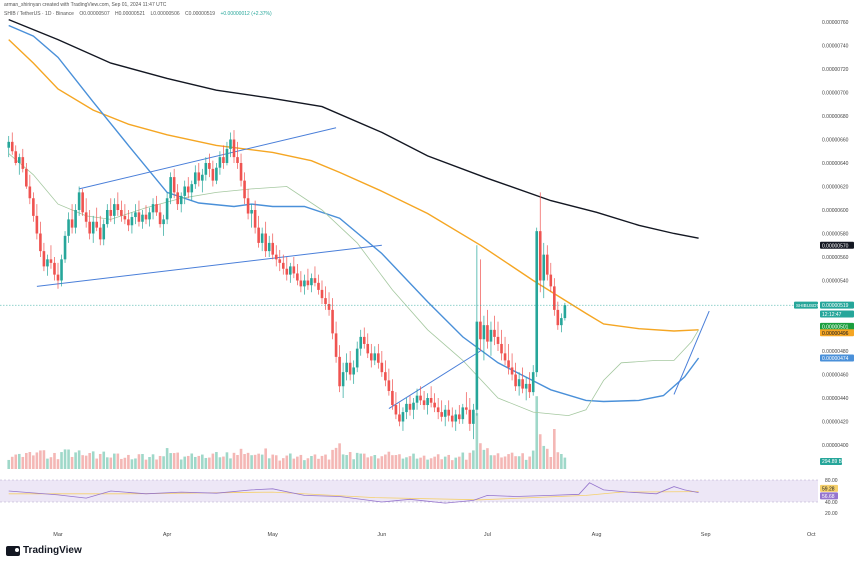 The image size is (860, 565). I want to click on x-tick-label: May, so click(273, 535).